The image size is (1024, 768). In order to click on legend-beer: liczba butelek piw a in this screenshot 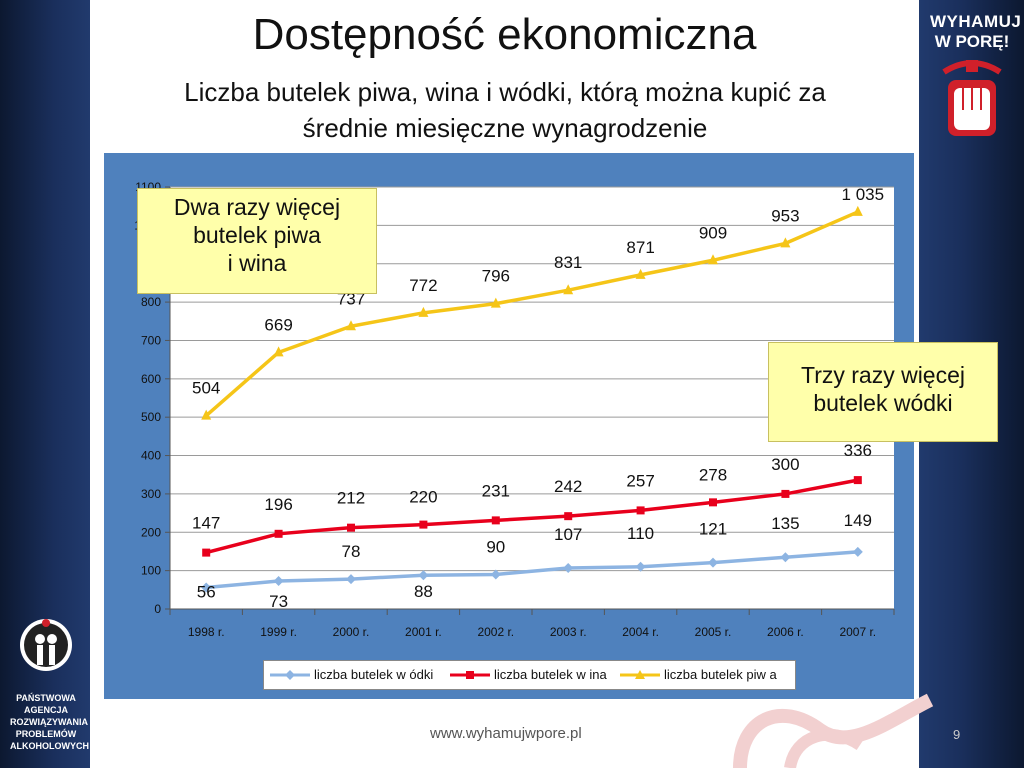, I will do `click(720, 674)`.